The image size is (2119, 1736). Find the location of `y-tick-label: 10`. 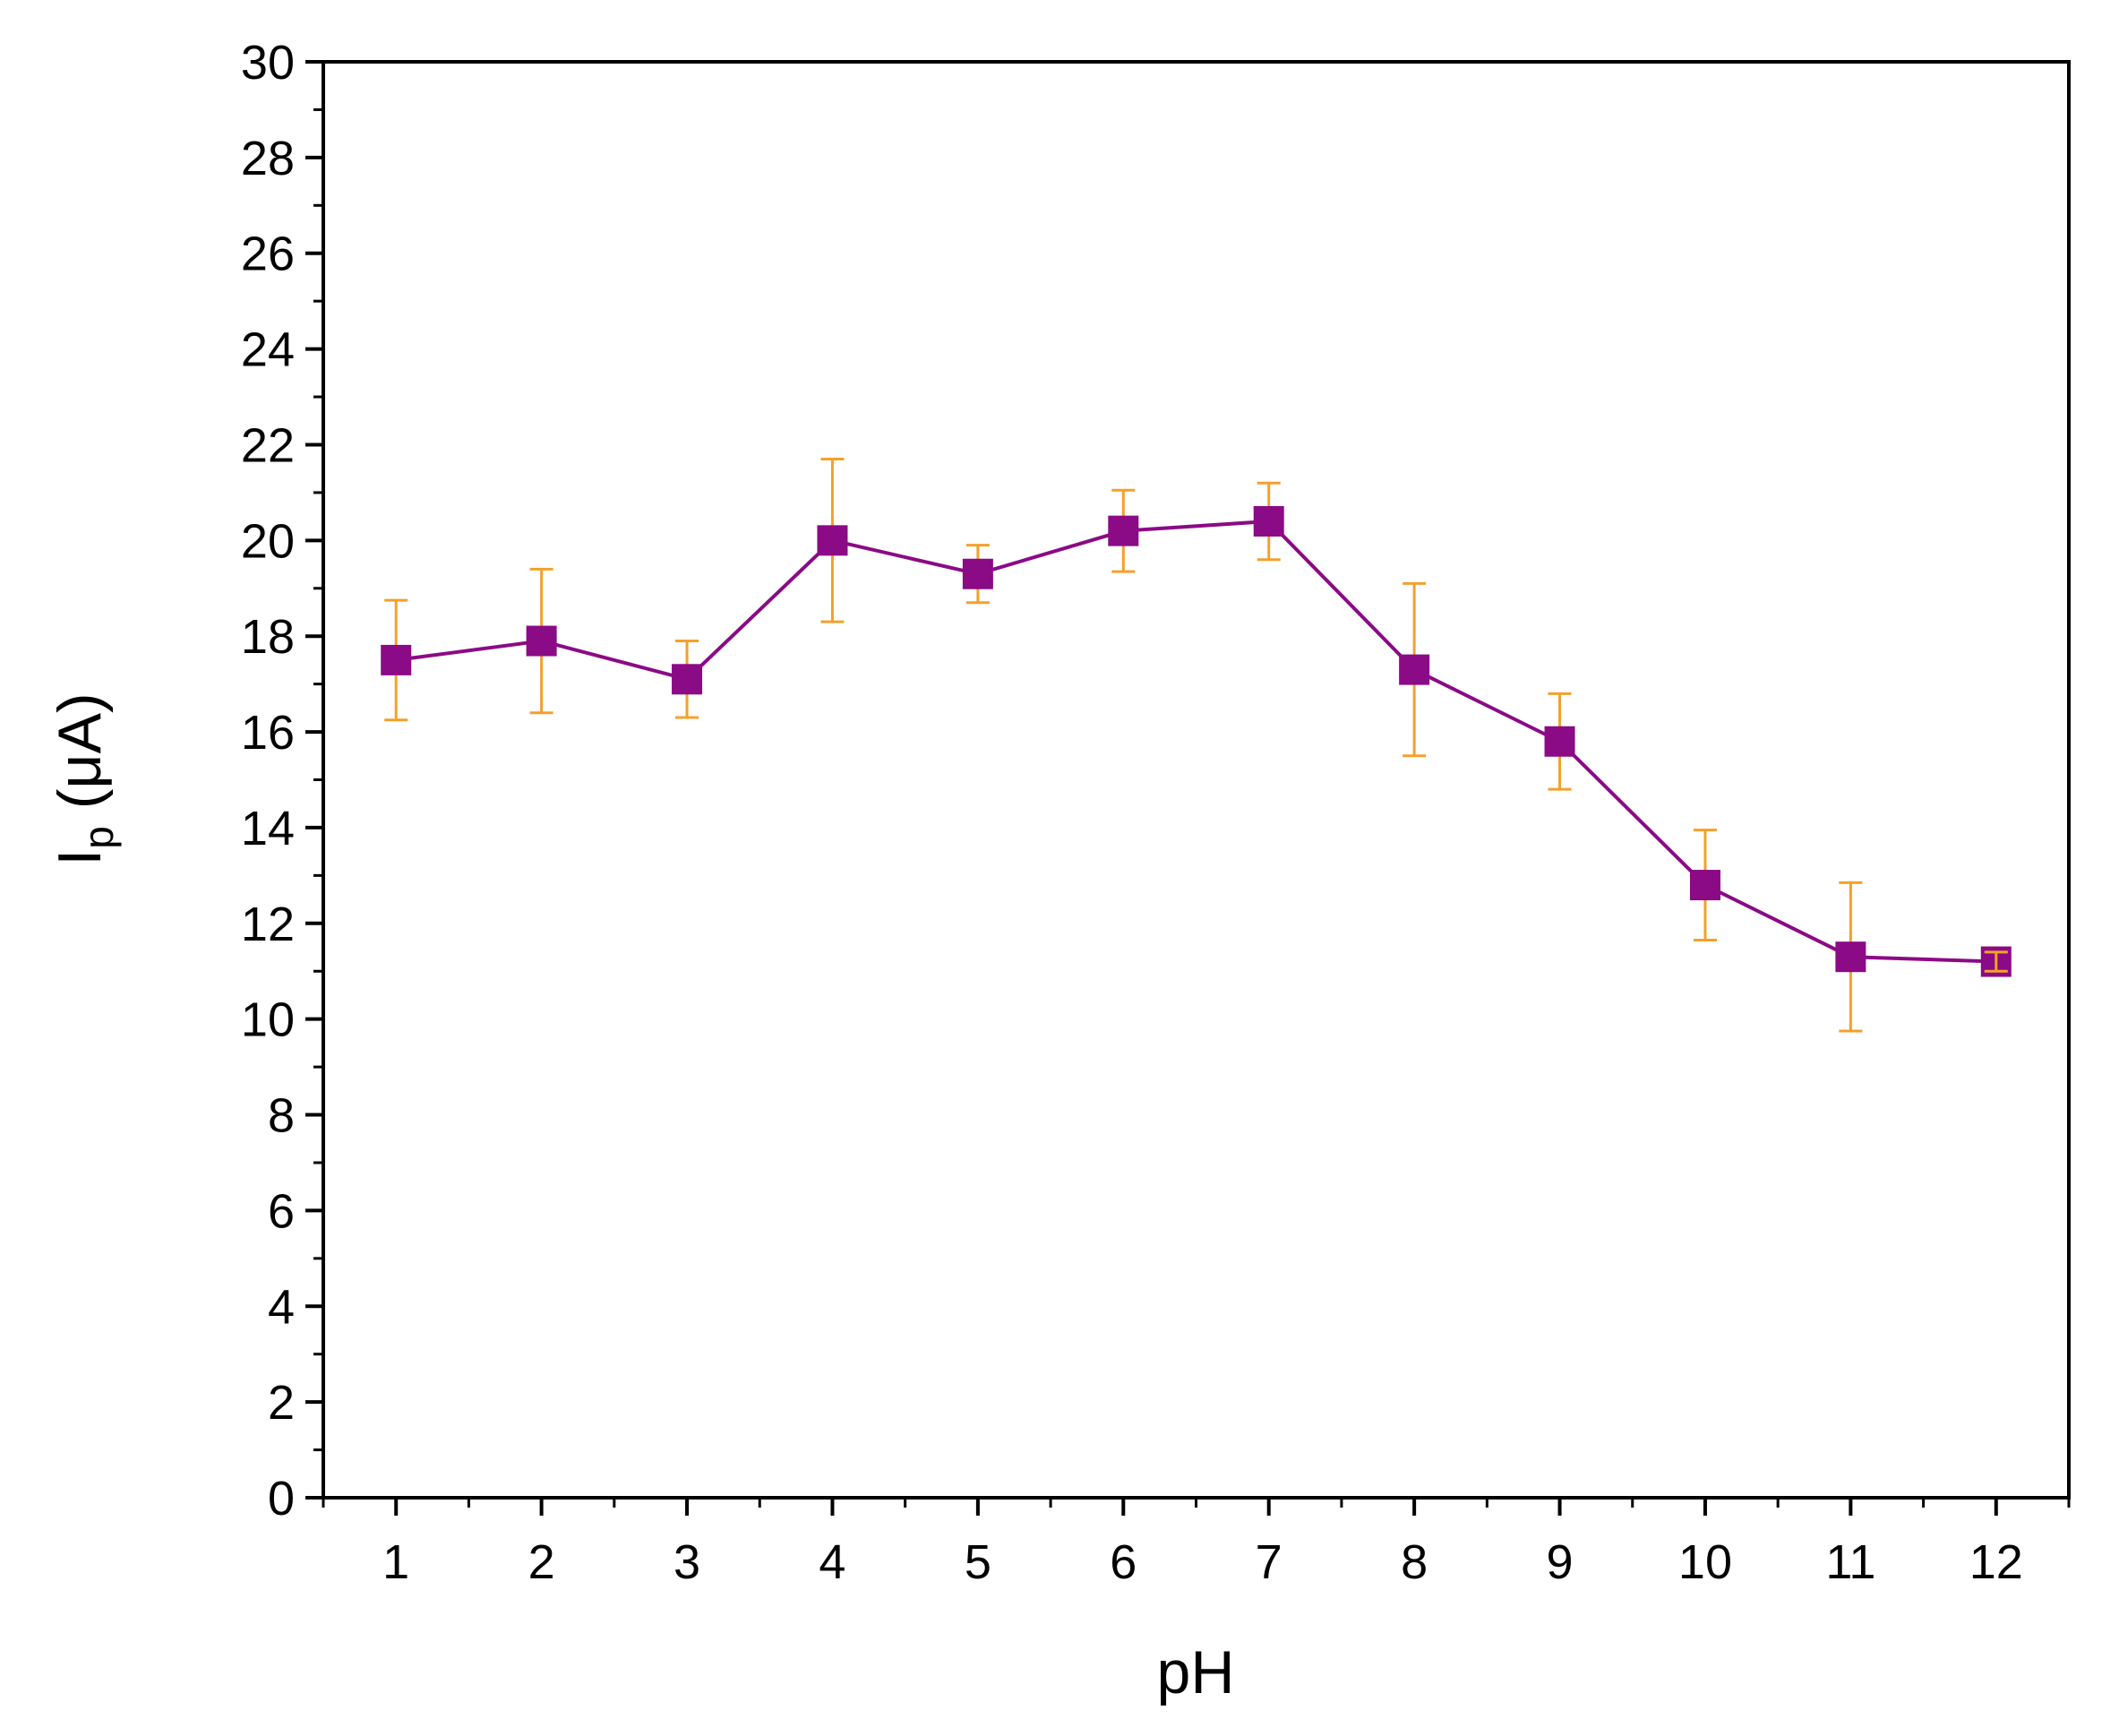

y-tick-label: 10 is located at coordinates (268, 1020).